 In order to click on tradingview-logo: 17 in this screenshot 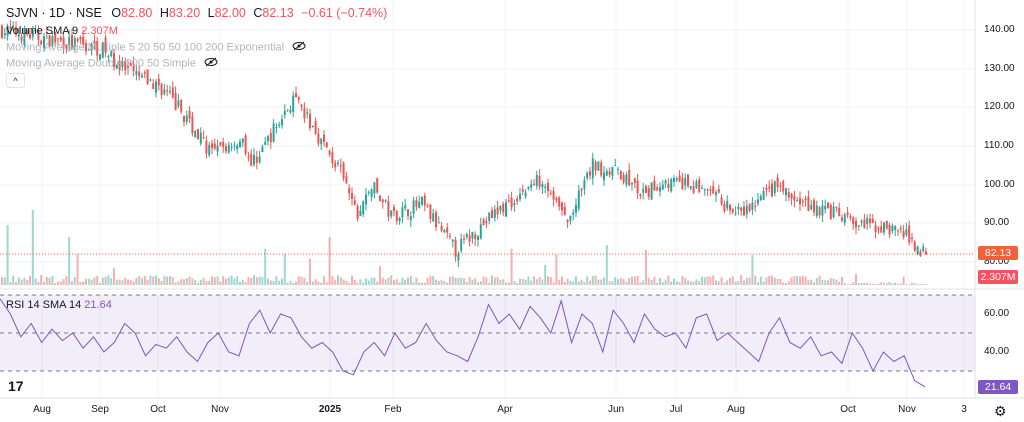, I will do `click(16, 386)`.